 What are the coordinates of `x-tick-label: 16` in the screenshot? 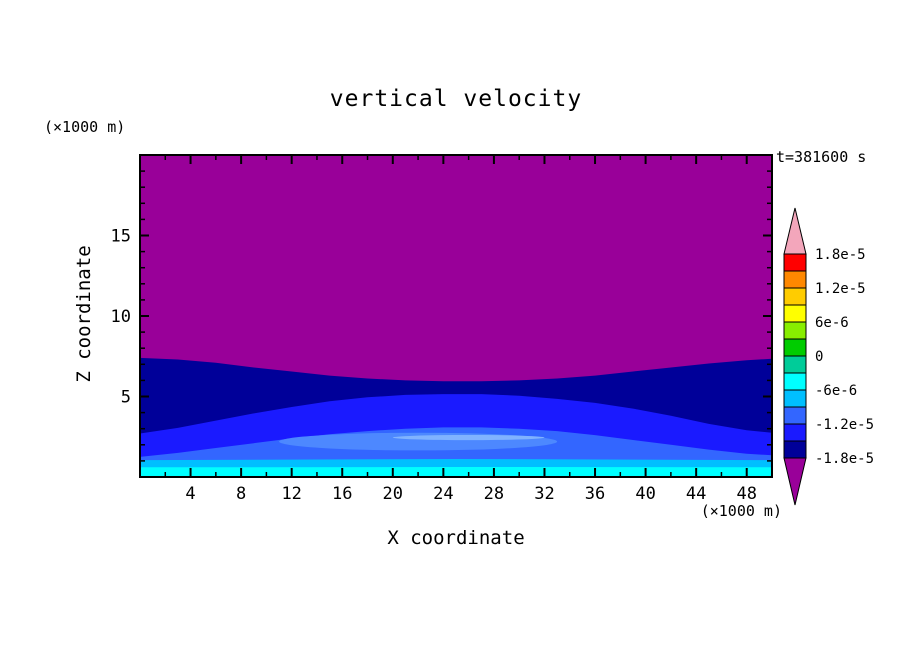 It's located at (342, 494).